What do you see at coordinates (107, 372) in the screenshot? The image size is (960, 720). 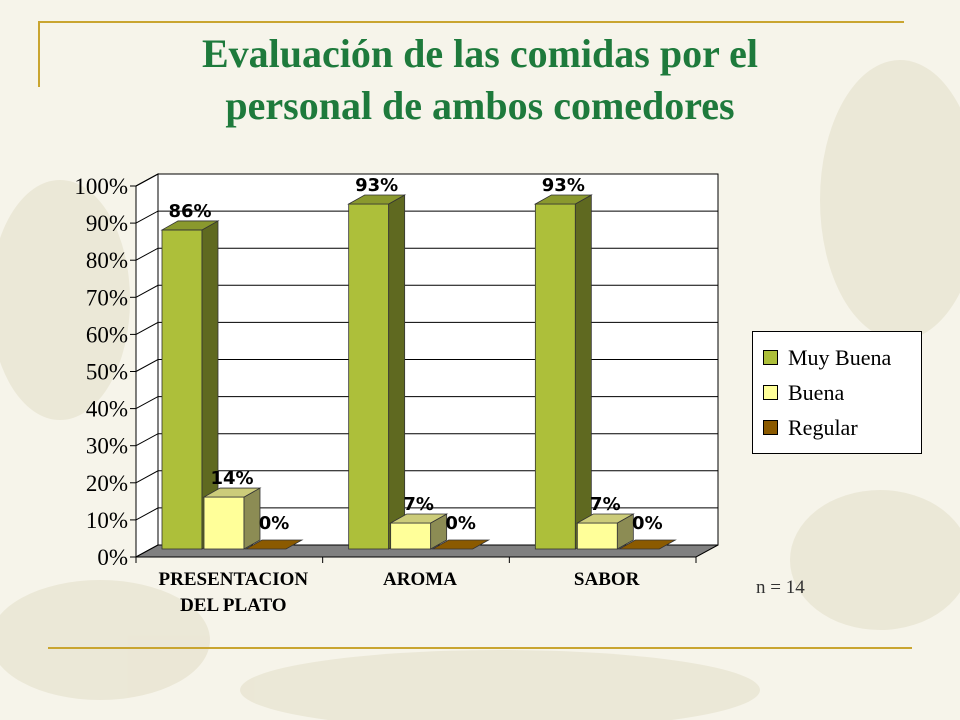 I see `y-tick-label: 50%` at bounding box center [107, 372].